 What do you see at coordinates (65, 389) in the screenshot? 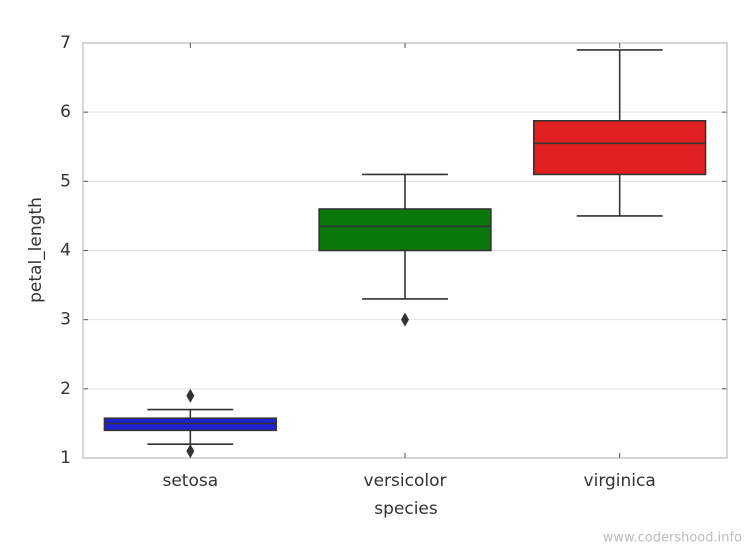
I see `y-tick-label: 2` at bounding box center [65, 389].